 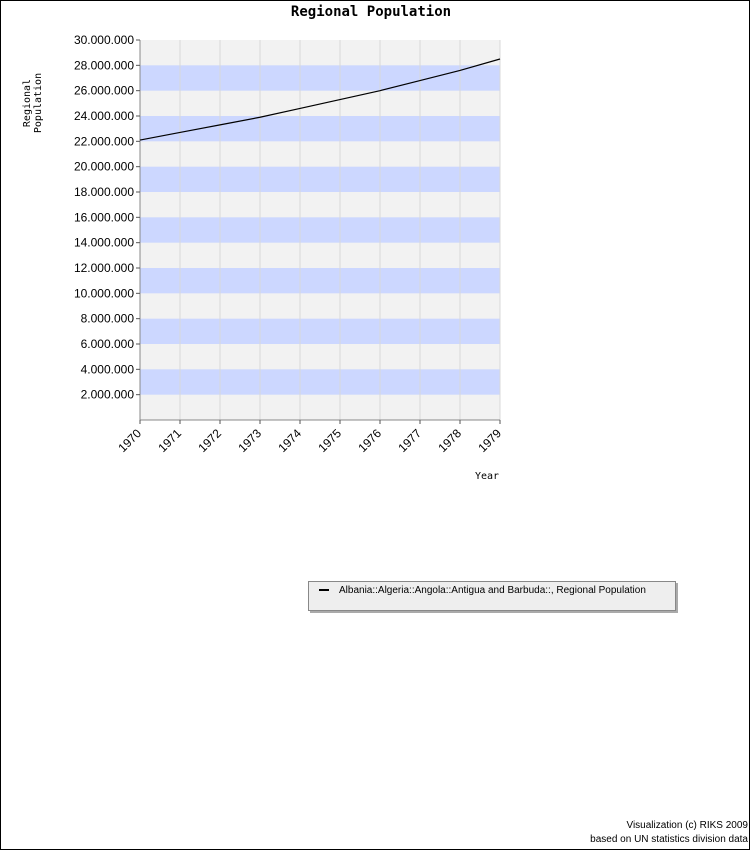 What do you see at coordinates (669, 839) in the screenshot?
I see `credit-line-2: based on UN statistics division data` at bounding box center [669, 839].